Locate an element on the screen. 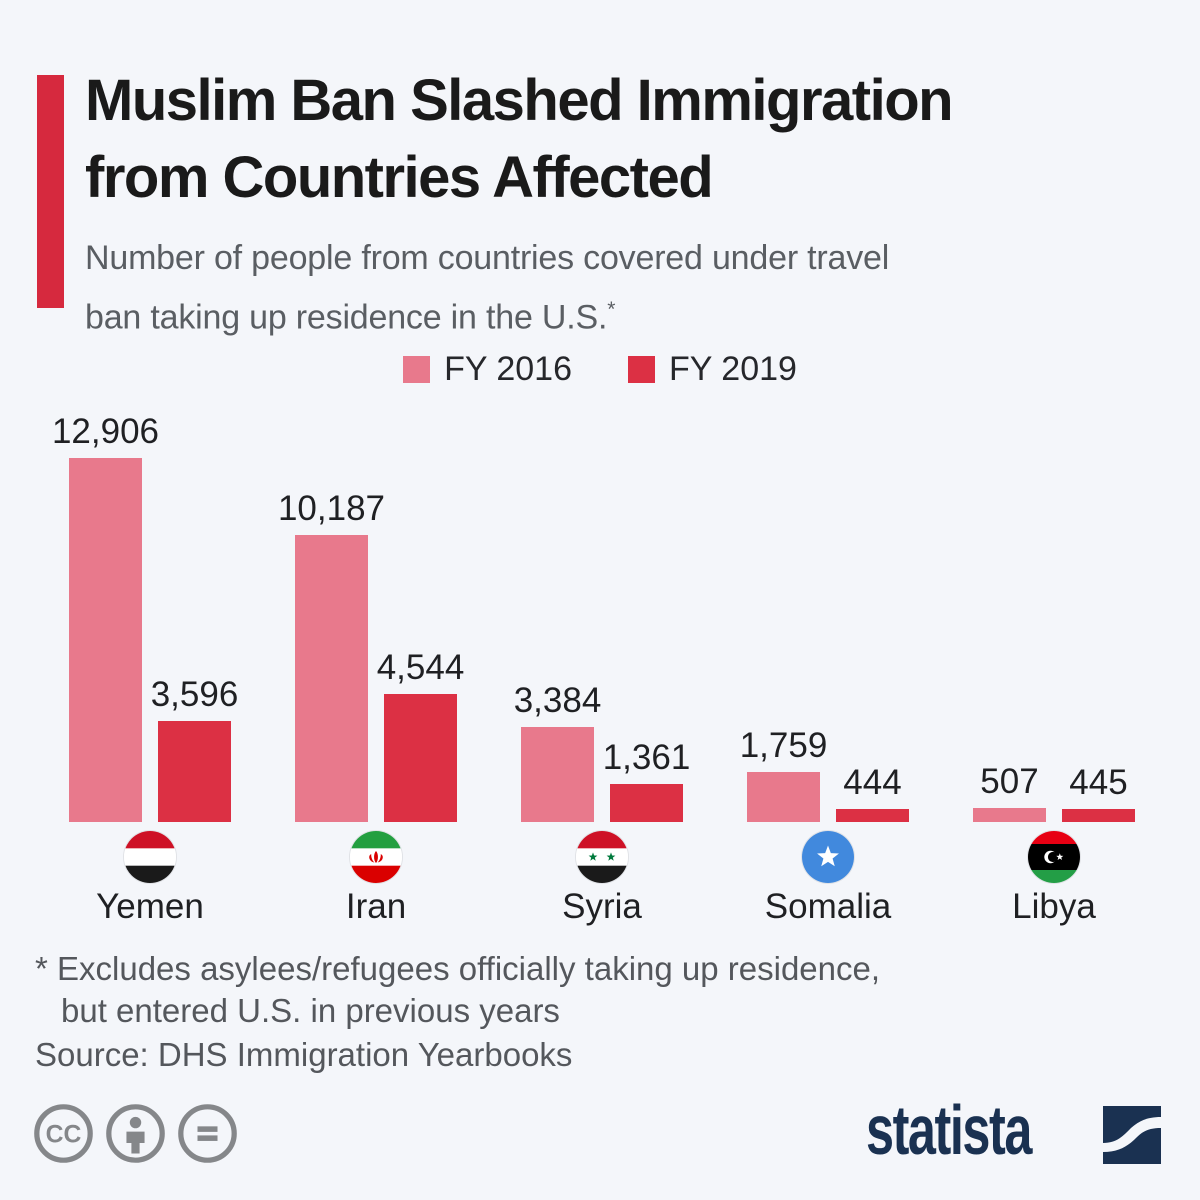  license-icons: CC is located at coordinates (135, 1133).